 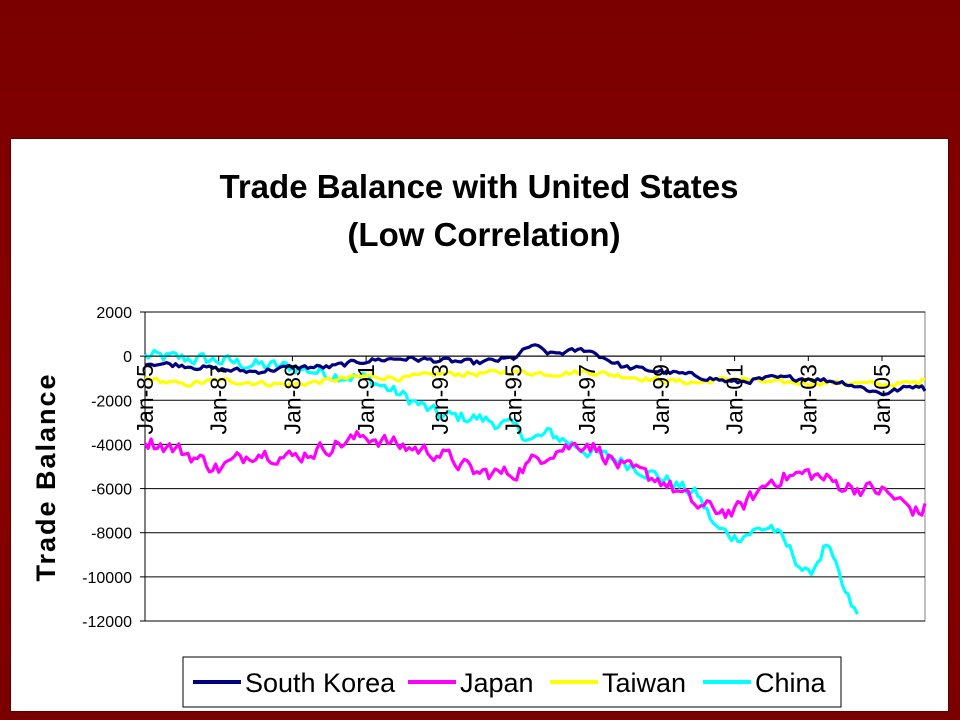 What do you see at coordinates (587, 399) in the screenshot?
I see `x-tick-label: Jan-97` at bounding box center [587, 399].